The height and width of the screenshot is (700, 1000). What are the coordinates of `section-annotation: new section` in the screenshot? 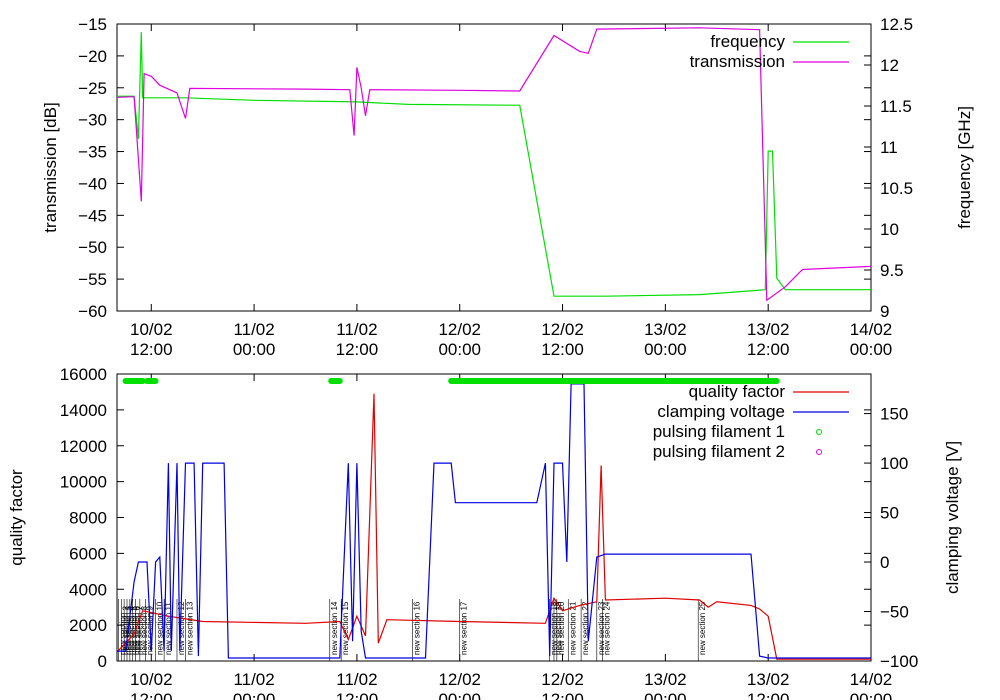 It's located at (122, 634).